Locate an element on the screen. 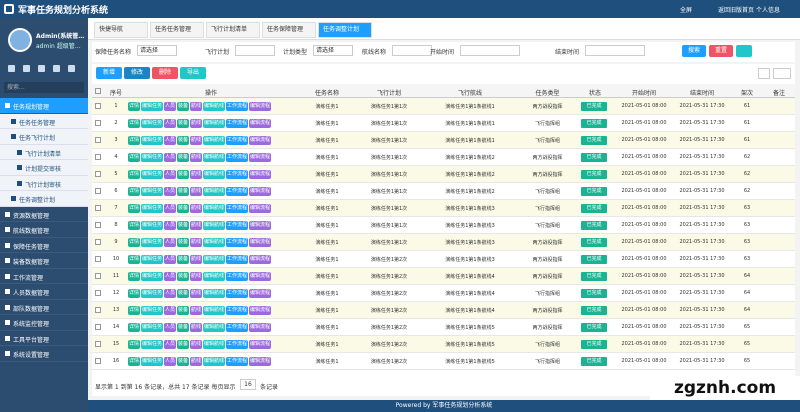 The image size is (800, 412). menu-label: 装备数据管理 is located at coordinates (31, 262).